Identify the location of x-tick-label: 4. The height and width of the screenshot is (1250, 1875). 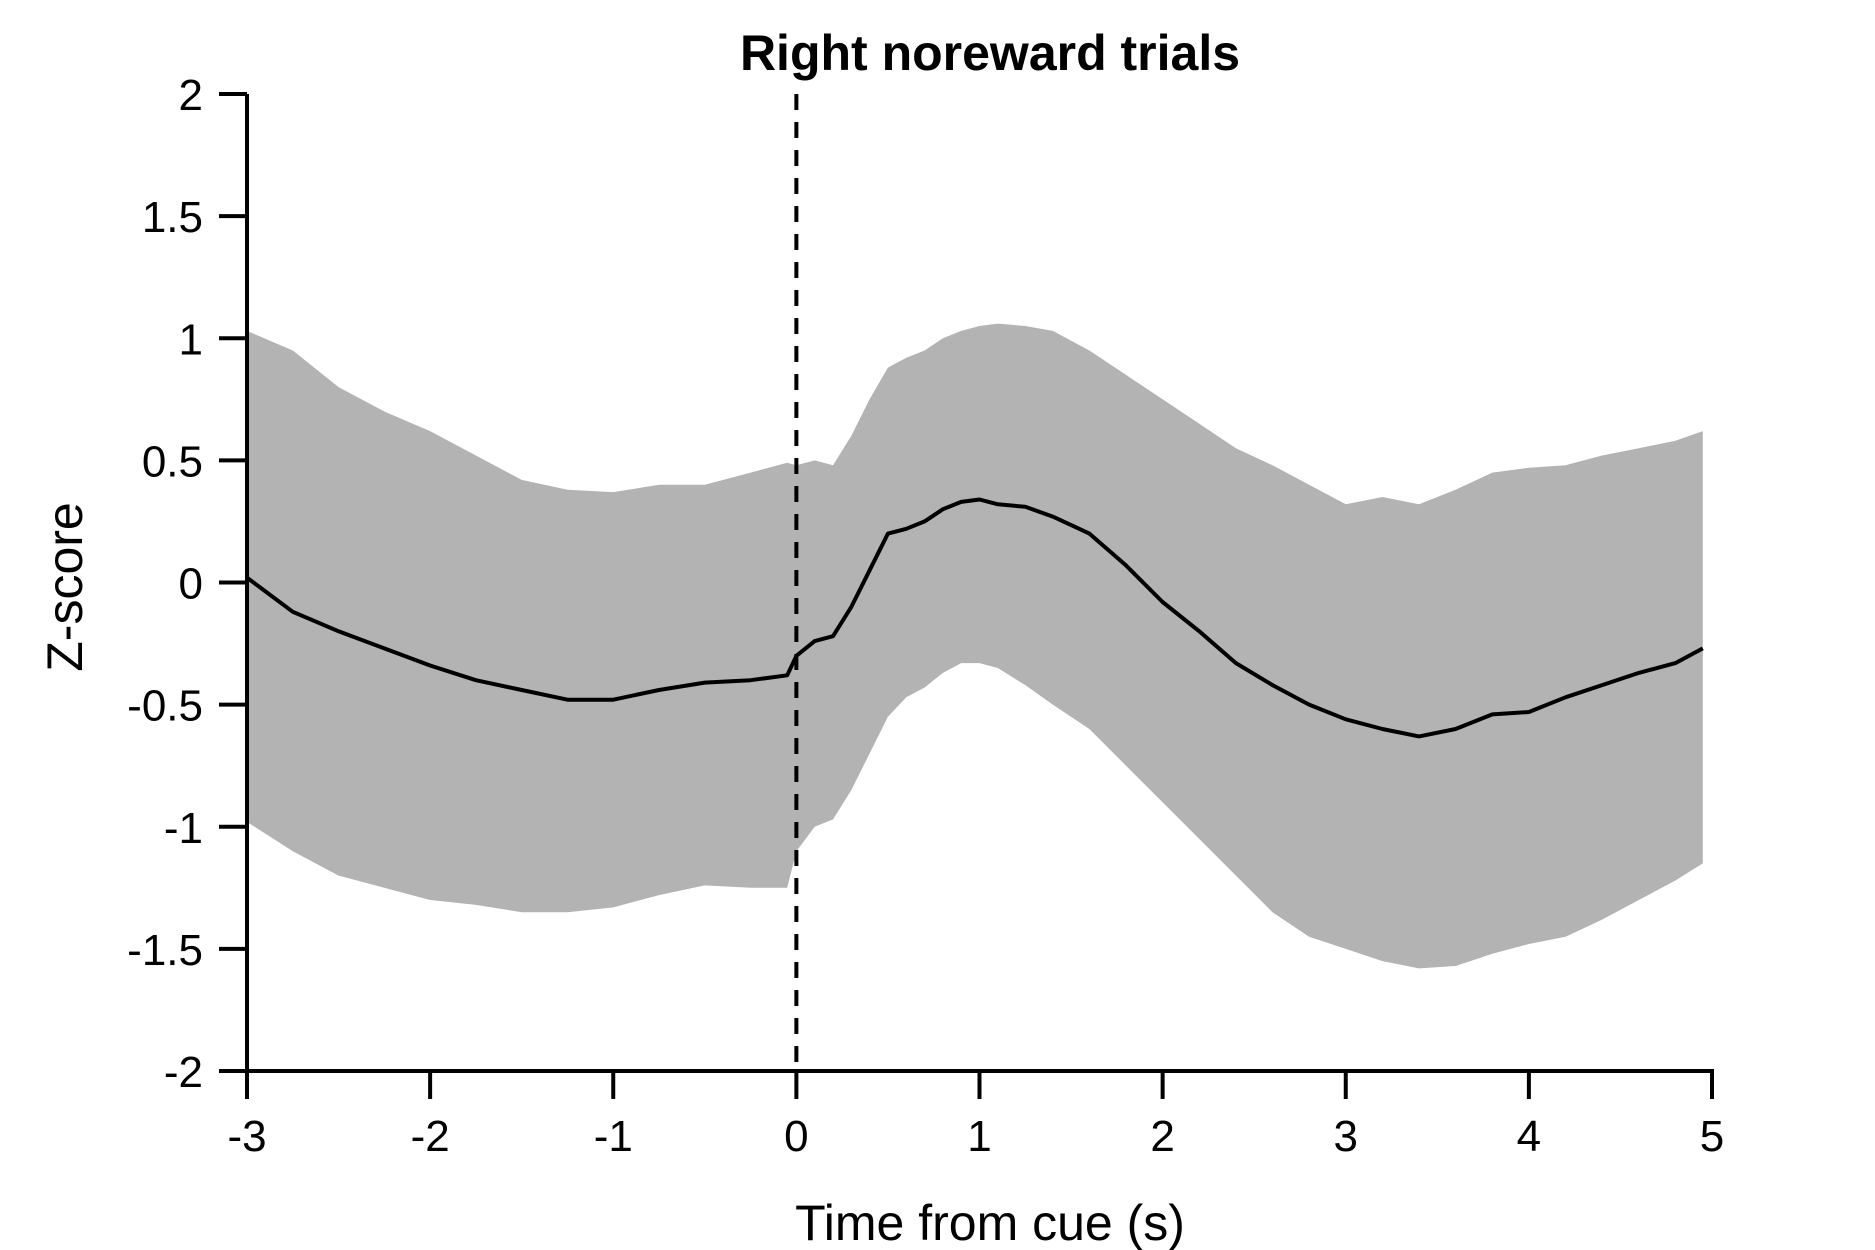
(1529, 1136).